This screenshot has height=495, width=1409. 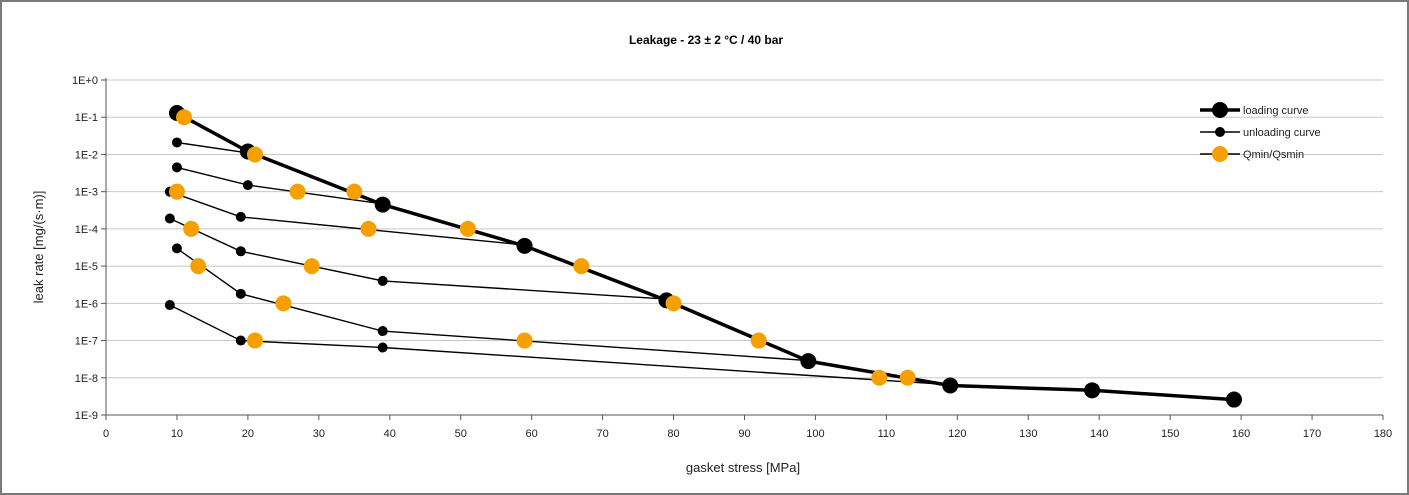 What do you see at coordinates (1220, 110) in the screenshot?
I see `legend-loading-marker` at bounding box center [1220, 110].